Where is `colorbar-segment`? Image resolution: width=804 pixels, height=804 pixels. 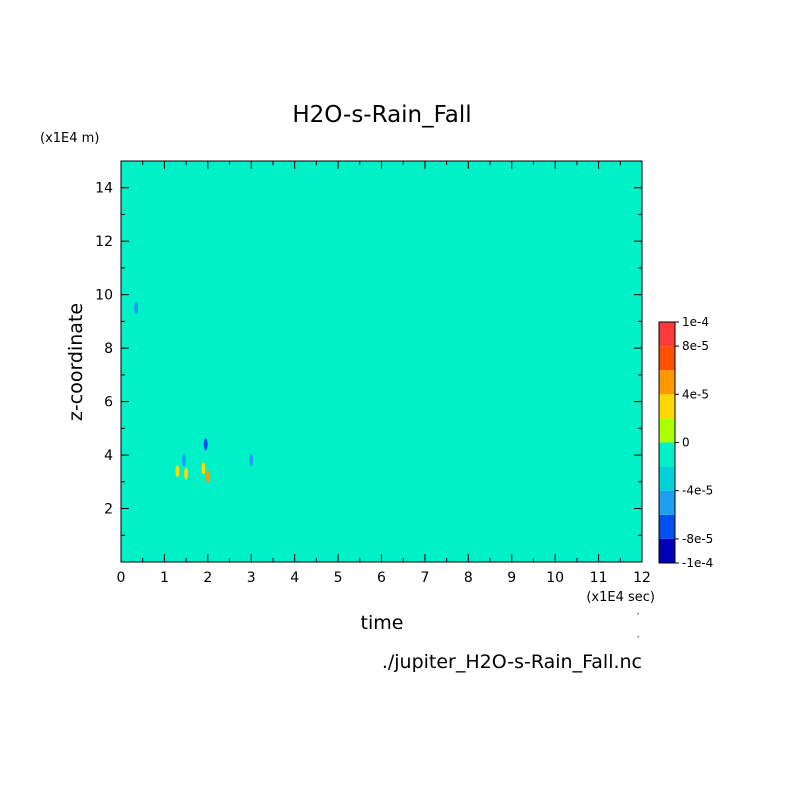
colorbar-segment is located at coordinates (667, 454).